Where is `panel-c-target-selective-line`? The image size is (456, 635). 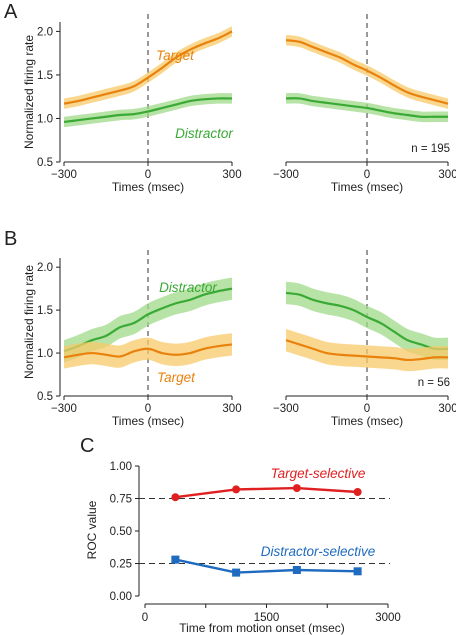 panel-c-target-selective-line is located at coordinates (266, 492).